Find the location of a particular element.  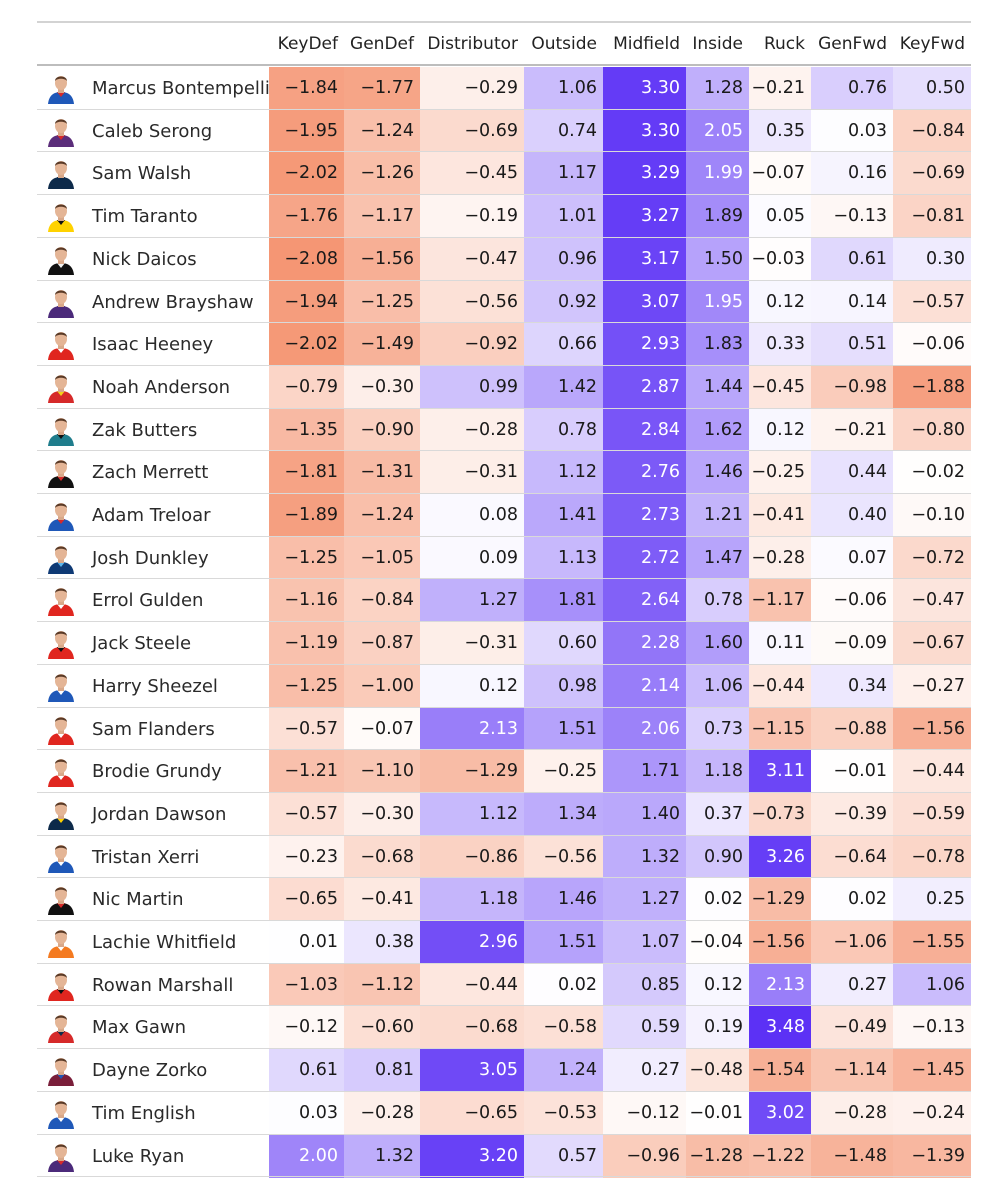

heat-cell-gendef: −0.30 is located at coordinates (382, 387).